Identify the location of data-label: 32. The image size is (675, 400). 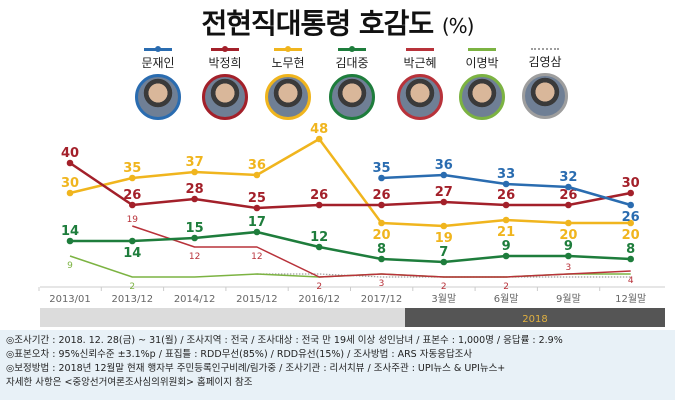
(568, 177).